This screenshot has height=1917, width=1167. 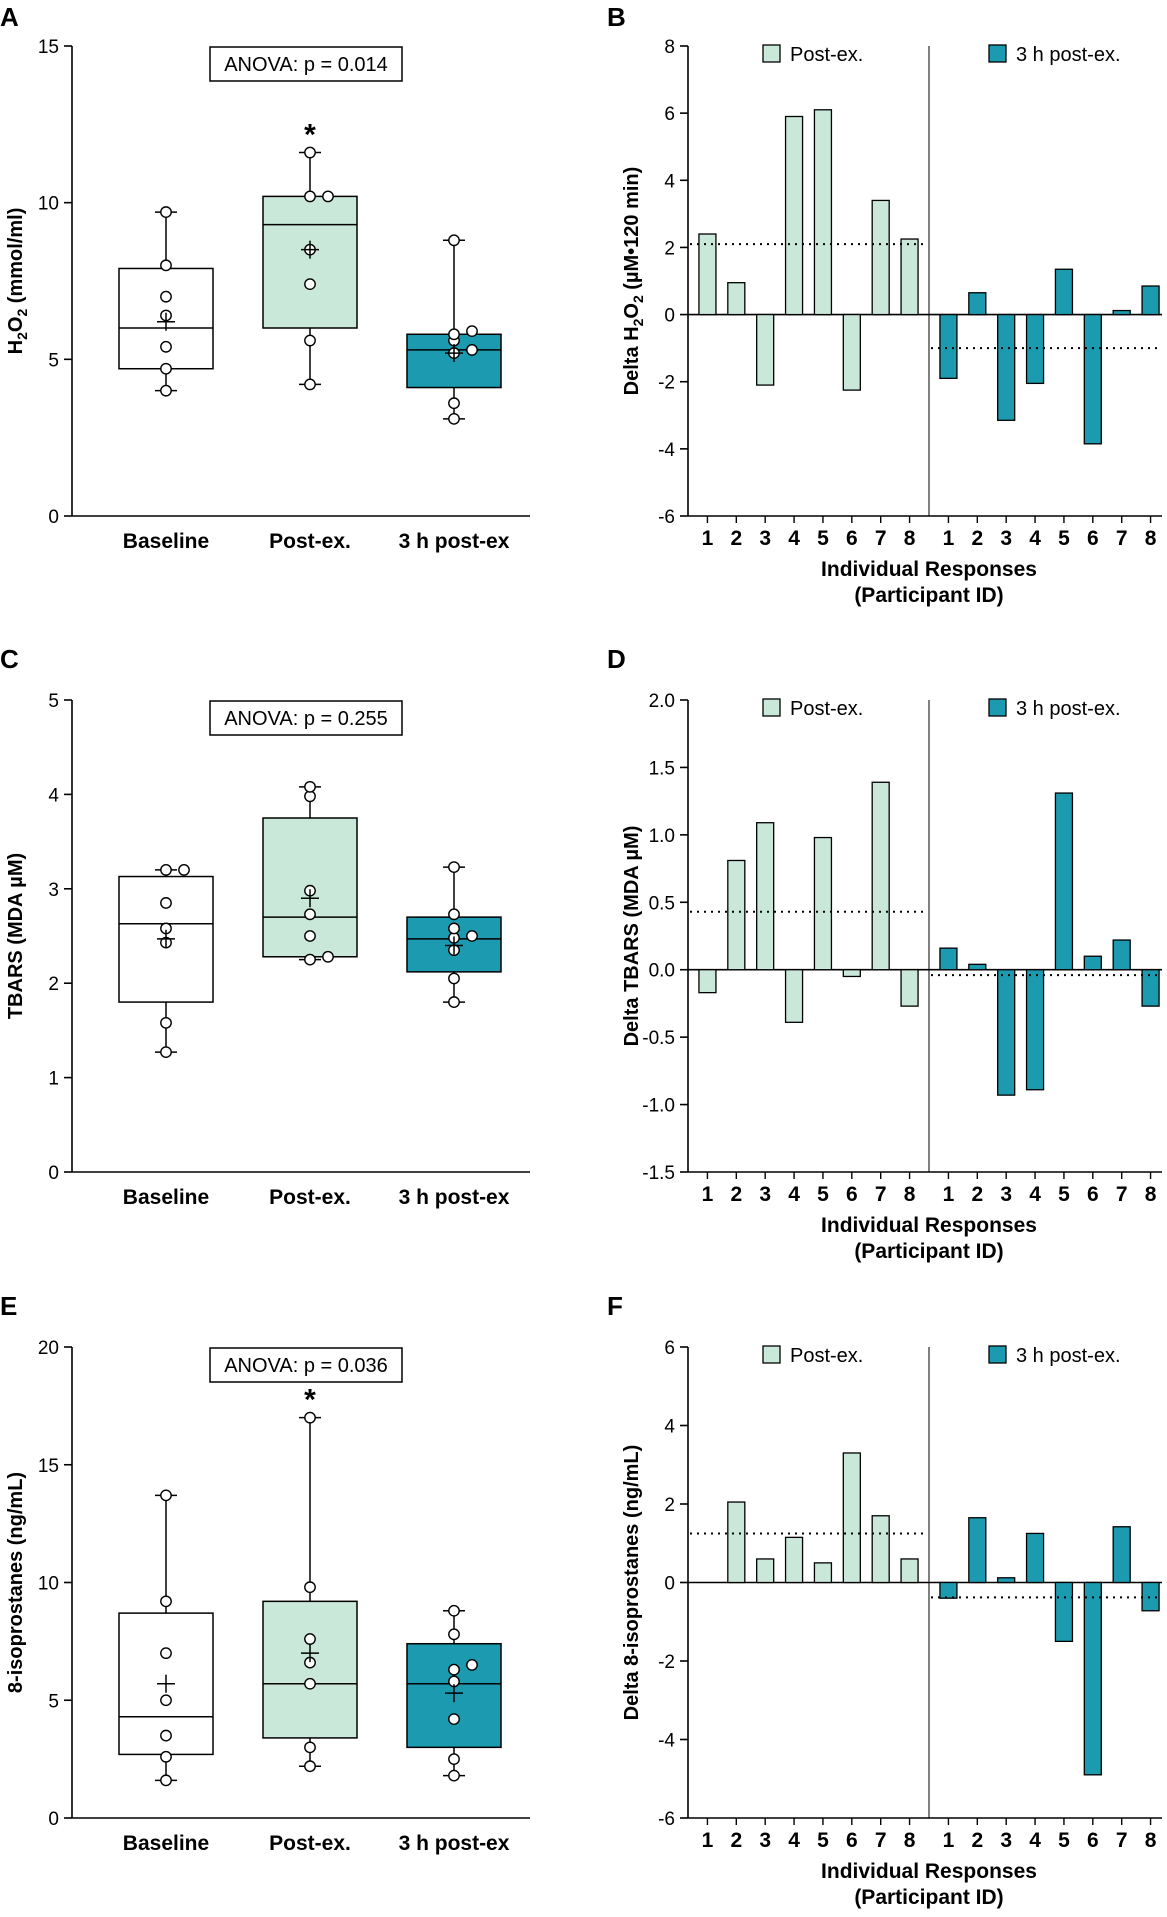 What do you see at coordinates (929, 1871) in the screenshot?
I see `x-axis-title: Individual Responses` at bounding box center [929, 1871].